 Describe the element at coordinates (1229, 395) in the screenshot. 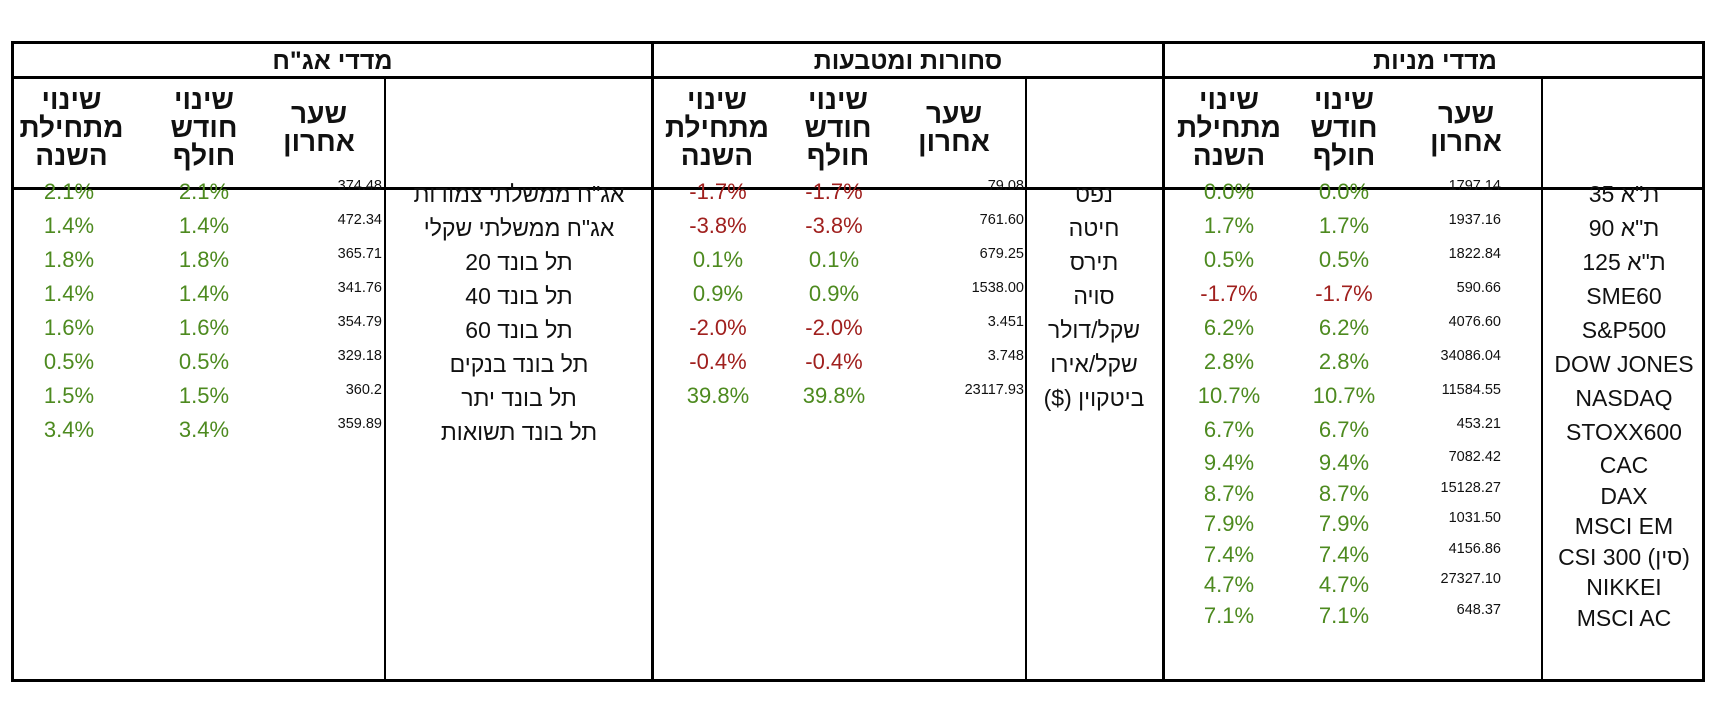

I see `stock-ytd-change: 10.7%` at that location.